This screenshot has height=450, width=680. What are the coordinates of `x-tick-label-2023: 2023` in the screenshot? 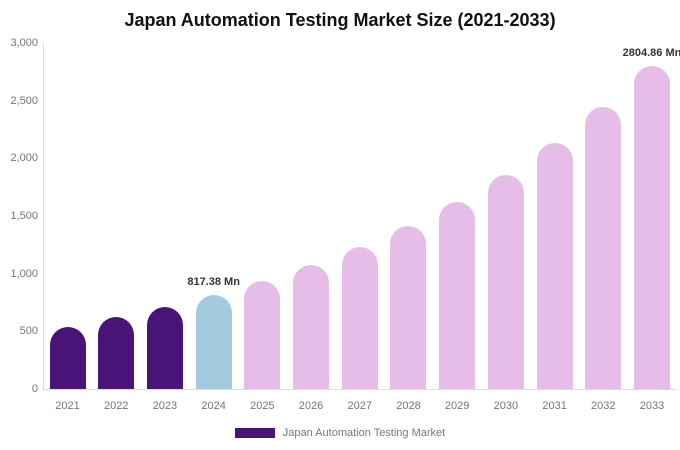 It's located at (165, 406).